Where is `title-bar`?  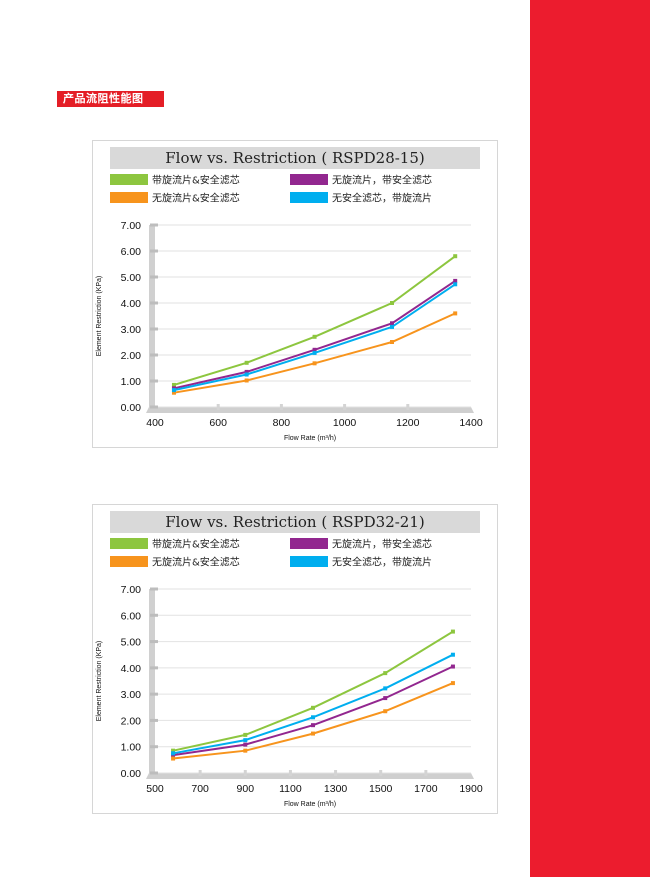 title-bar is located at coordinates (295, 158).